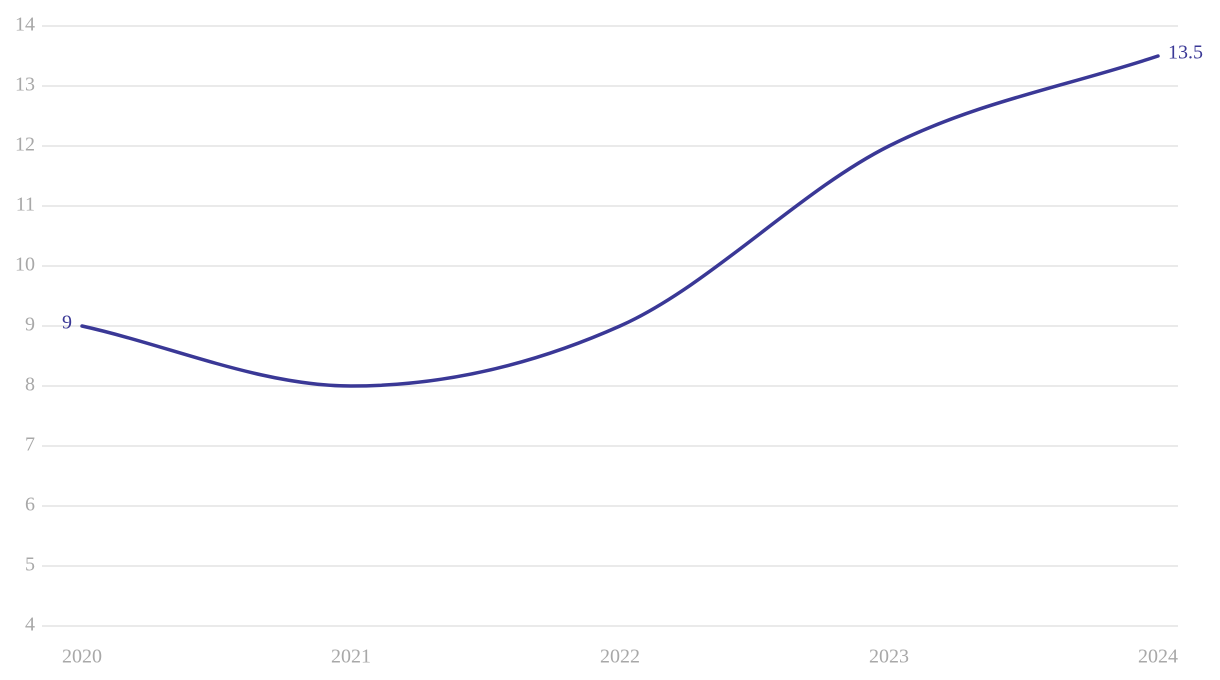 This screenshot has height=680, width=1220. I want to click on data-label: 13.5, so click(1185, 53).